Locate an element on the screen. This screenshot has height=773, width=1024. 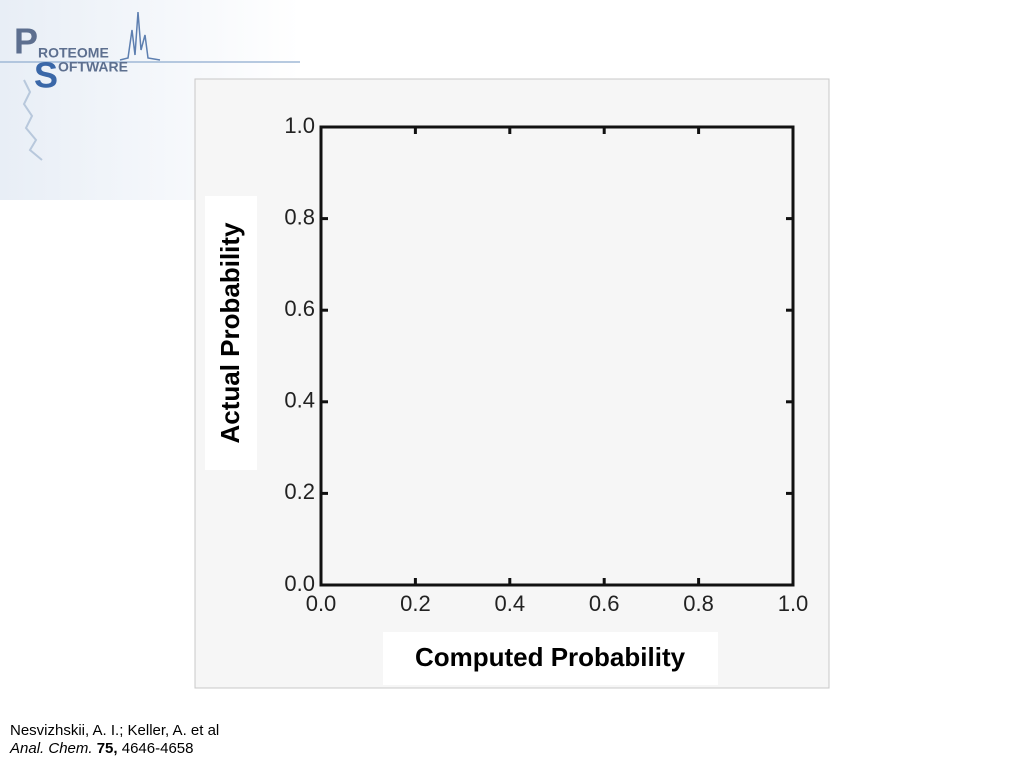
x-tick-label: 0.0 is located at coordinates (321, 603).